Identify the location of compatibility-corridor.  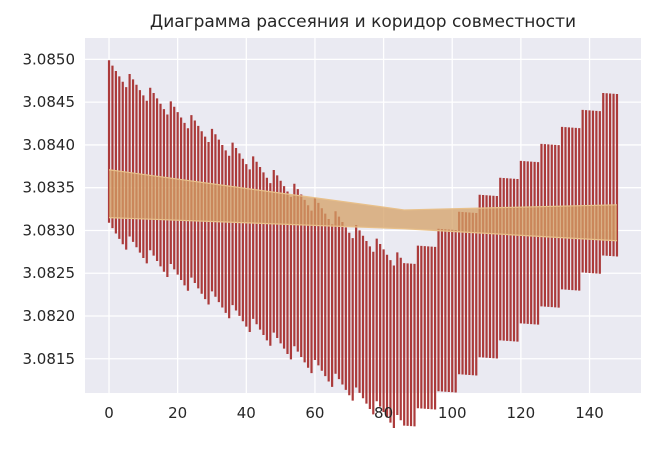
(363, 205).